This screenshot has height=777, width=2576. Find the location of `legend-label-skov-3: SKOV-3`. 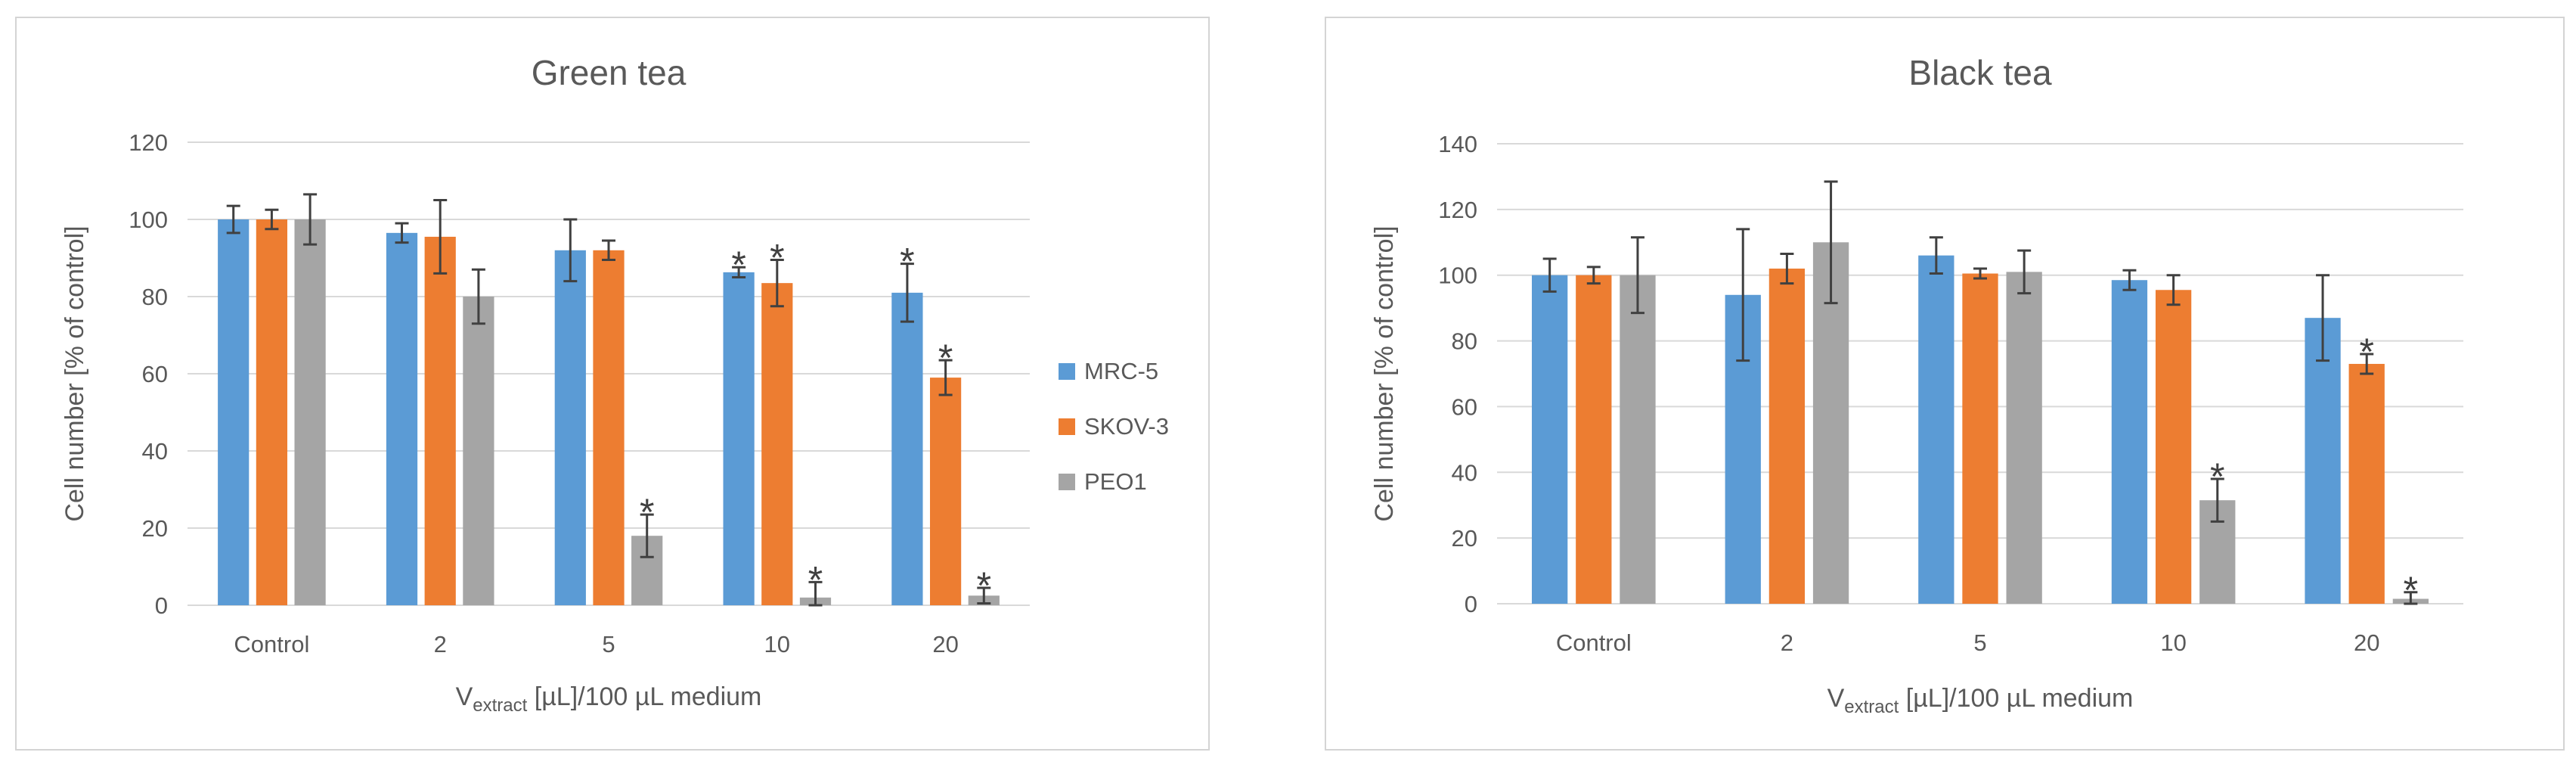

legend-label-skov-3: SKOV-3 is located at coordinates (1126, 426).